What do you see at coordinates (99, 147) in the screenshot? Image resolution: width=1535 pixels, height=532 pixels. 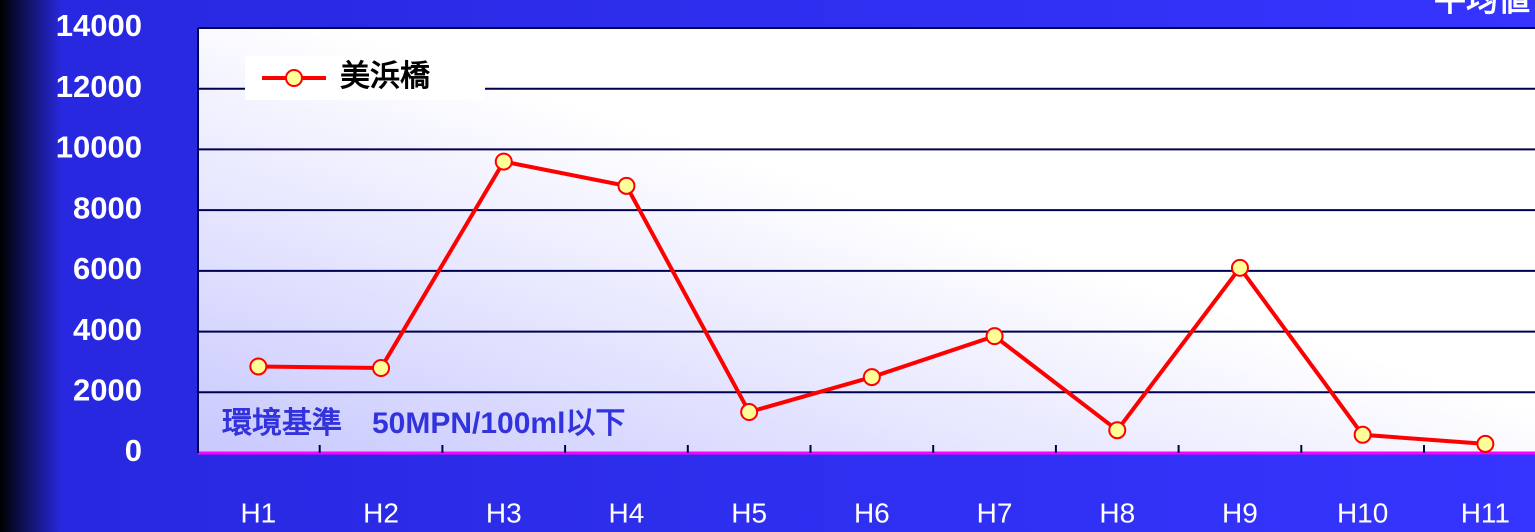 I see `y-tick-label: 10000` at bounding box center [99, 147].